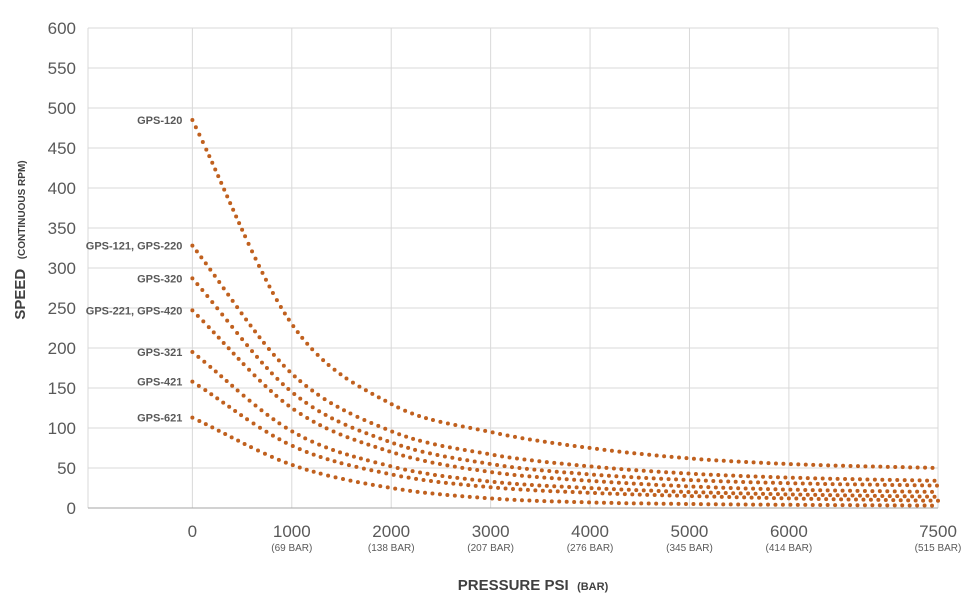 The height and width of the screenshot is (598, 966). Describe the element at coordinates (690, 531) in the screenshot. I see `x-tick-label: 5000` at that location.